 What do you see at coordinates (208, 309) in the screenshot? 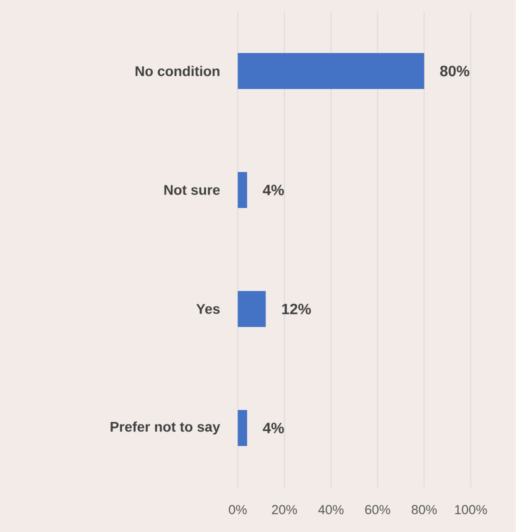
I see `y-tick-label: Yes` at bounding box center [208, 309].